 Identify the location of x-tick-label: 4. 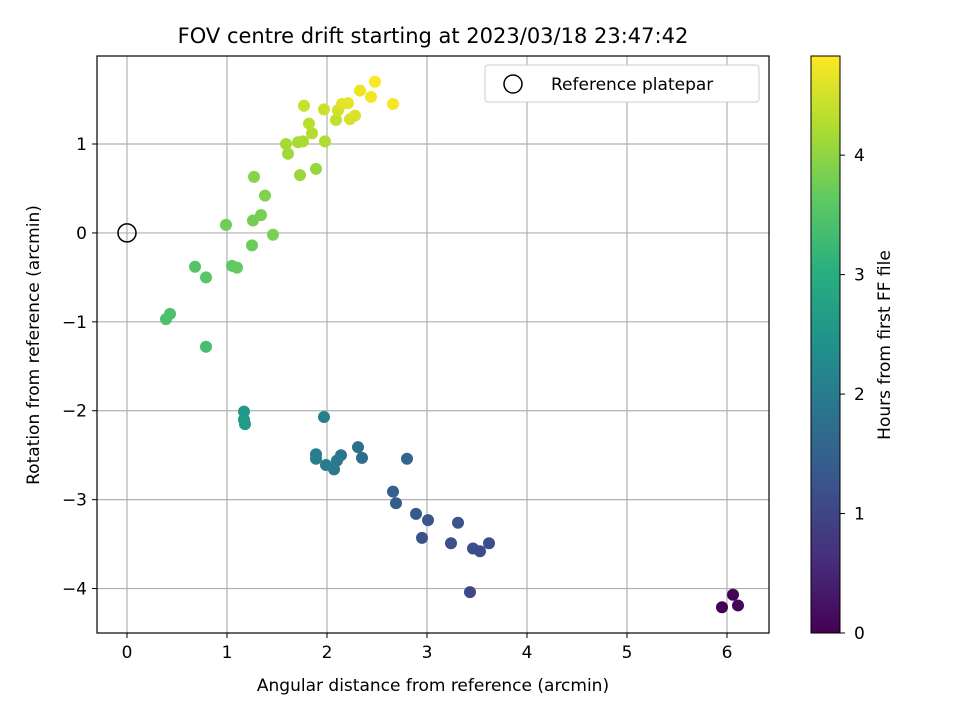
(527, 653).